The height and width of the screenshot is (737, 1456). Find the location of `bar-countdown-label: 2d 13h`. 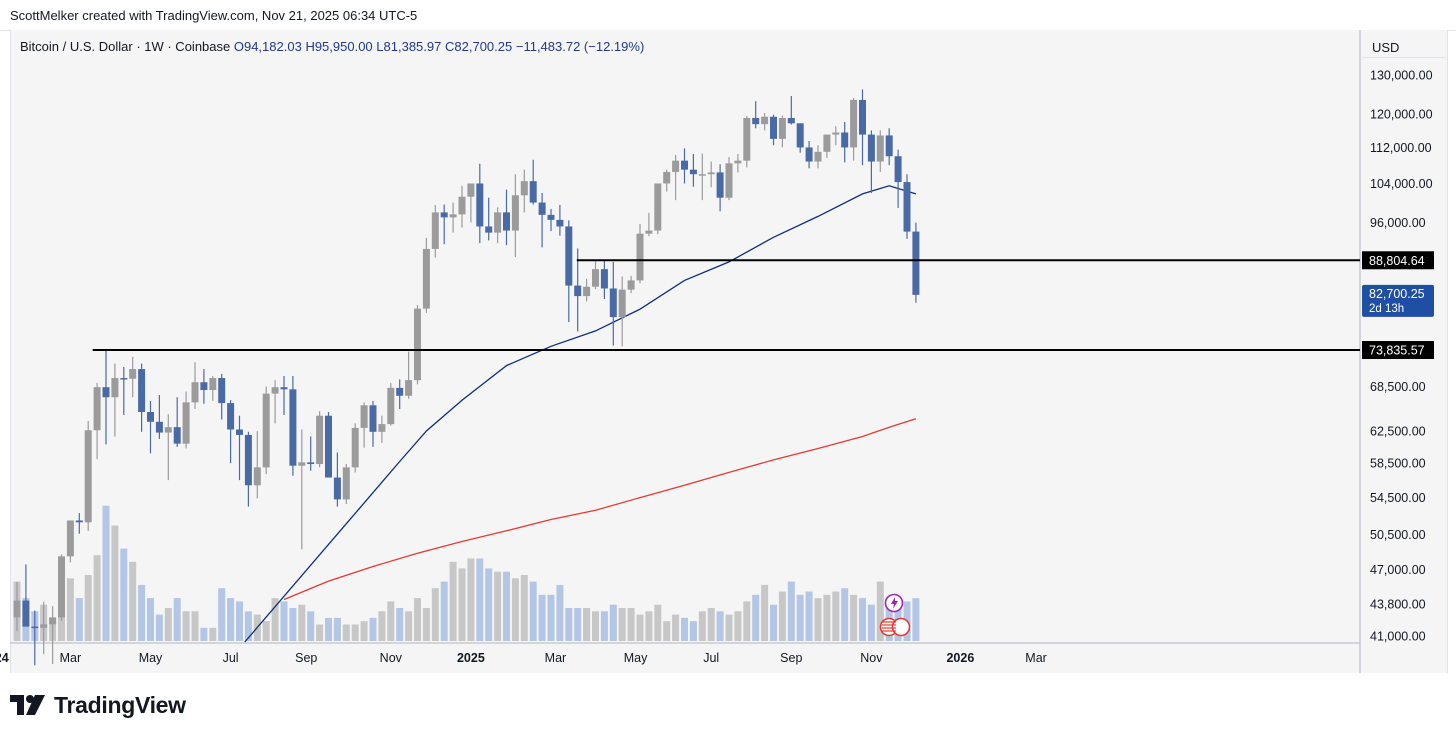

bar-countdown-label: 2d 13h is located at coordinates (1386, 309).